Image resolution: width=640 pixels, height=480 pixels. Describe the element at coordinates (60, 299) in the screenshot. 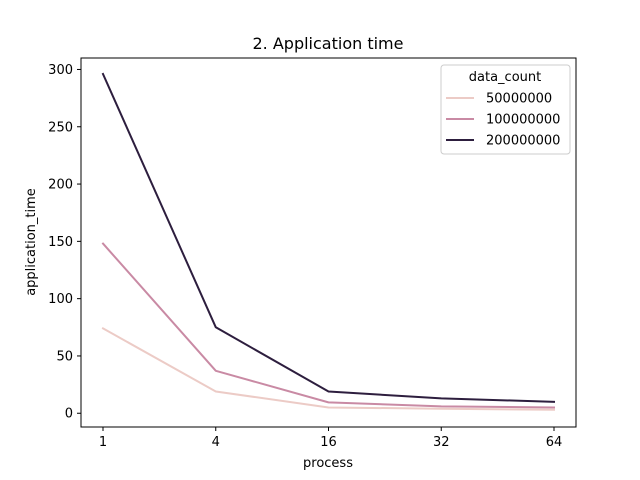

I see `y-tick-label: 100` at that location.